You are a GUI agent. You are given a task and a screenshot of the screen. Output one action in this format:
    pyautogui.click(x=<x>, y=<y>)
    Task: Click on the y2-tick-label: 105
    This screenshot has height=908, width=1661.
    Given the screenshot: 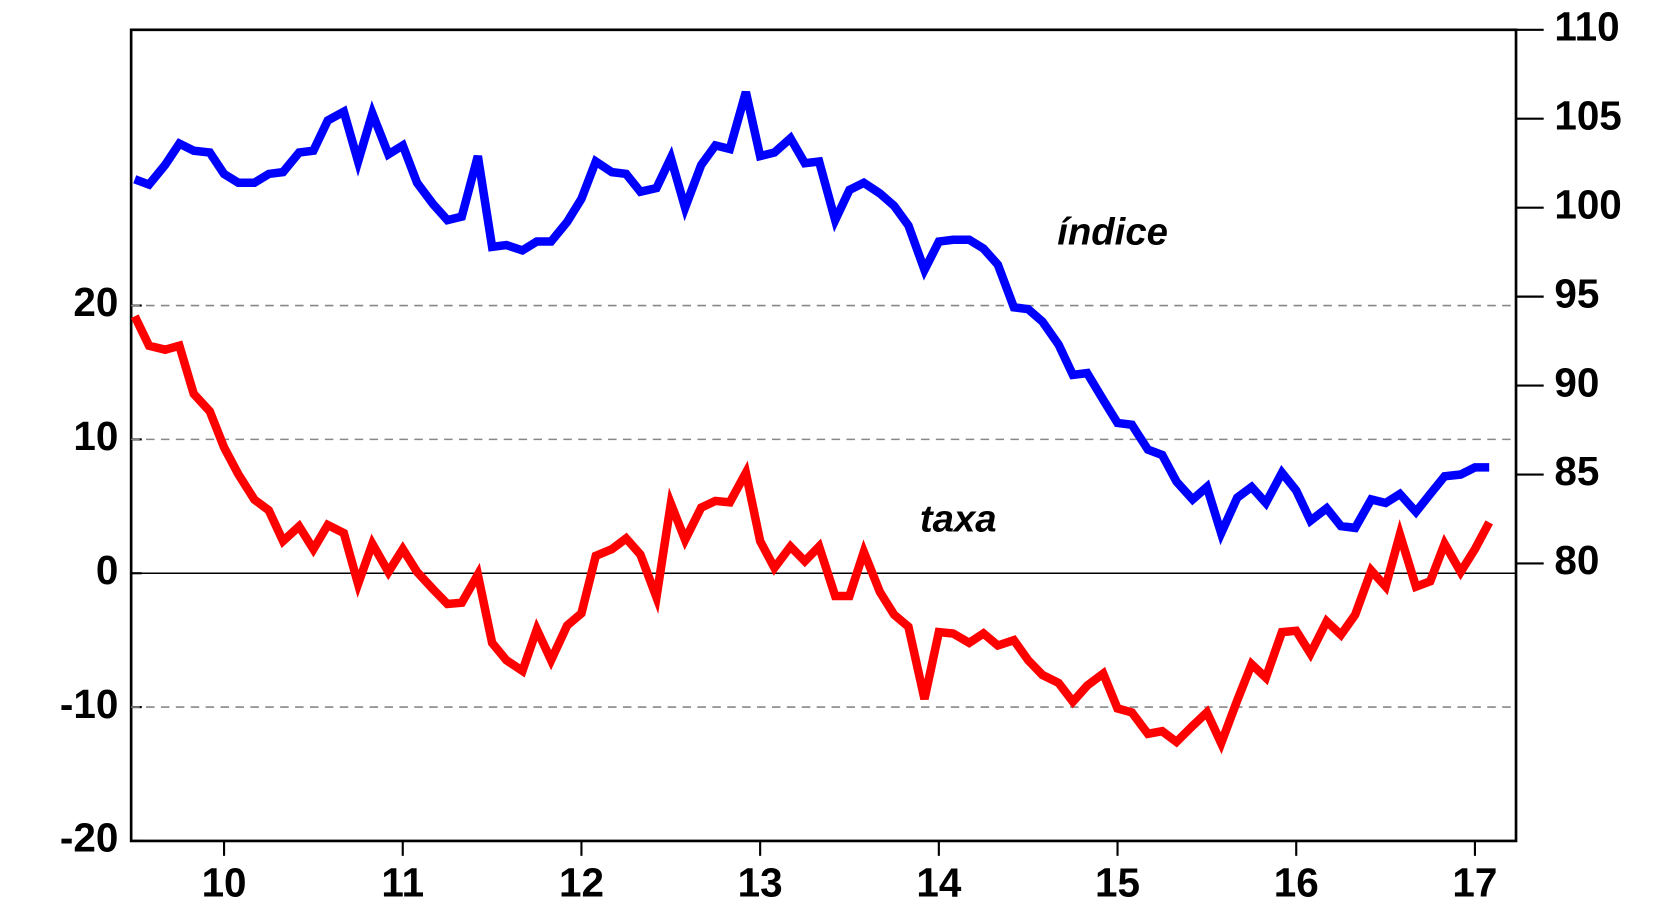 What is the action you would take?
    pyautogui.click(x=1587, y=115)
    